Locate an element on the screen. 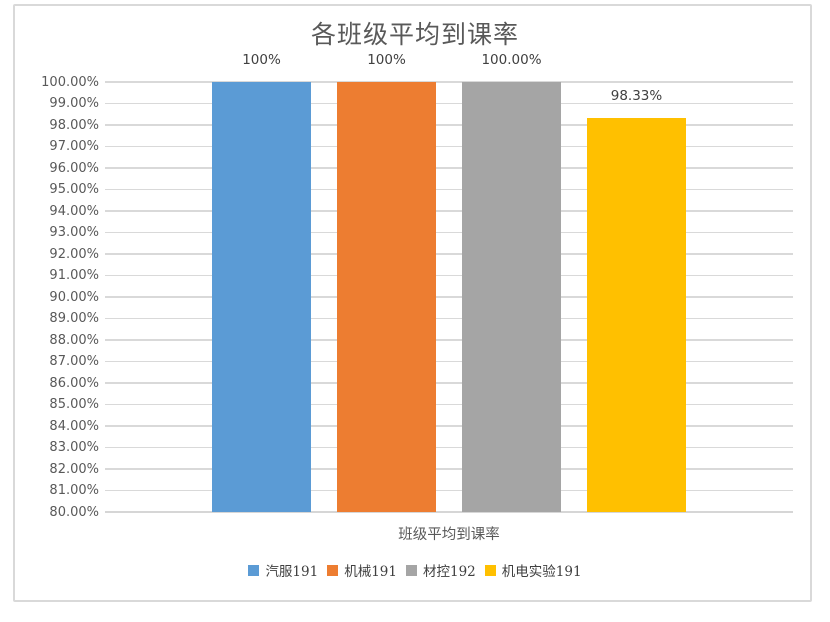 This screenshot has width=830, height=622. y-tick-label: 99.00% is located at coordinates (74, 103).